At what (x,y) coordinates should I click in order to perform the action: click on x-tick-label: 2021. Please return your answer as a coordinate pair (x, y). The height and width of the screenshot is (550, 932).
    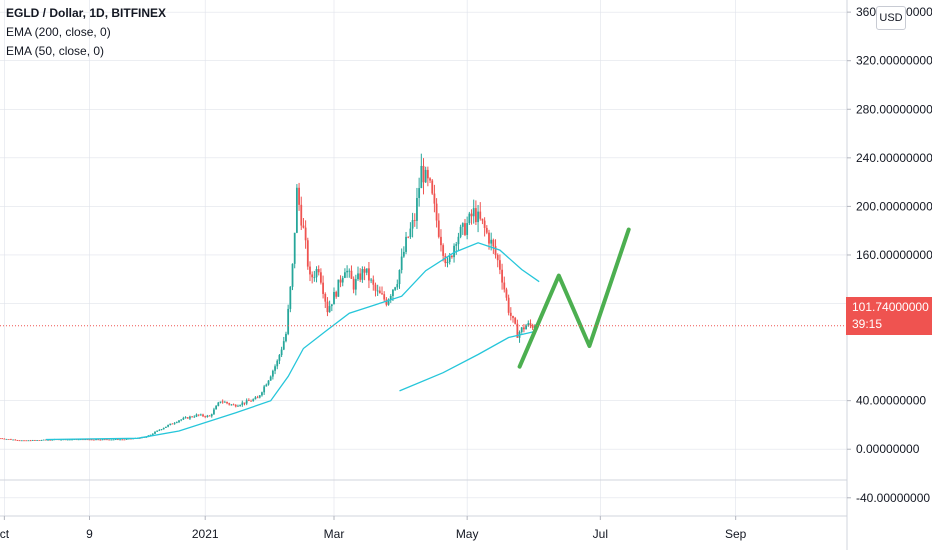
    Looking at the image, I should click on (205, 534).